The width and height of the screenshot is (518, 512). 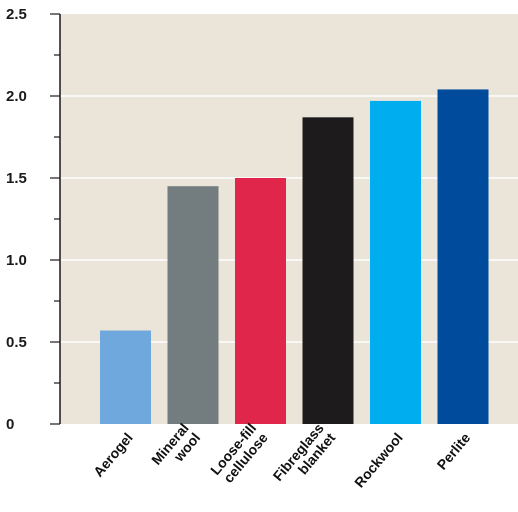 I want to click on bar-loose-fill-cellulose, so click(x=260, y=301).